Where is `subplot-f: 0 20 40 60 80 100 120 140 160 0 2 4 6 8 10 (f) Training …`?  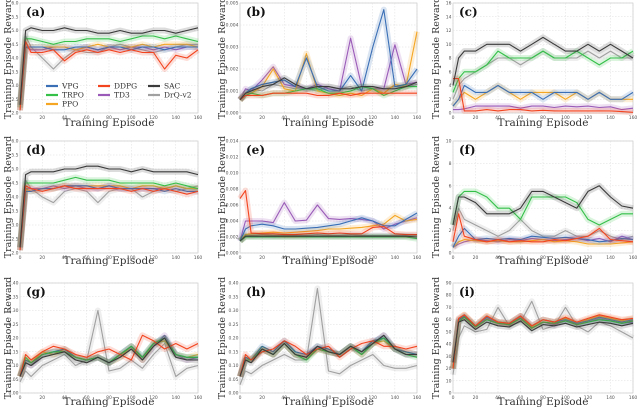 subplot-f: 0 20 40 60 80 100 120 140 160 0 2 4 6 8 10 (f) Training … is located at coordinates (534, 201).